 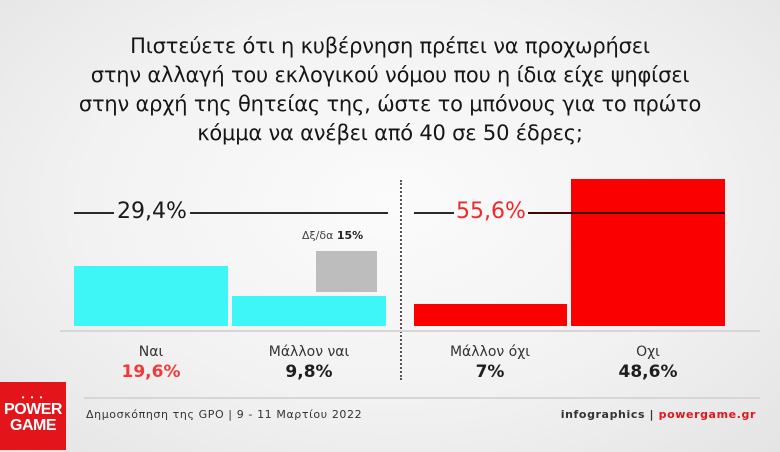 I want to click on category-value: 48,6%, so click(x=648, y=372).